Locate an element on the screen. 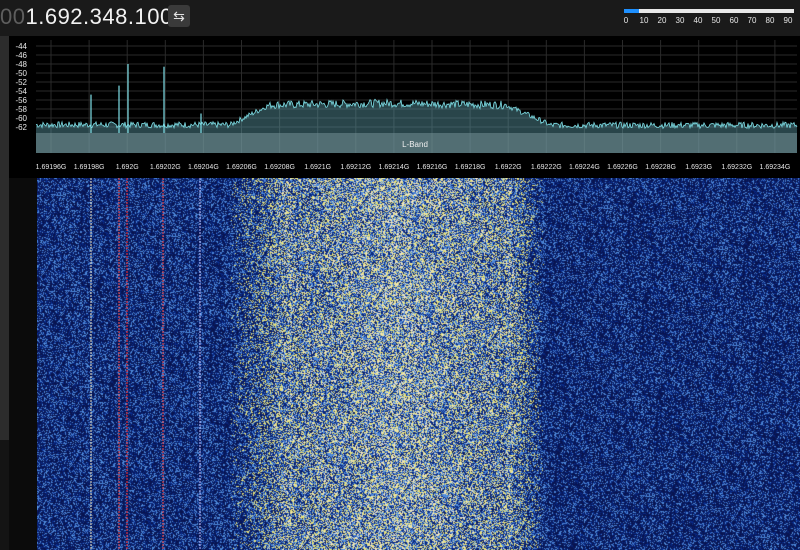 The height and width of the screenshot is (550, 800). frequency-value: 1.692.348.100 is located at coordinates (99, 16).